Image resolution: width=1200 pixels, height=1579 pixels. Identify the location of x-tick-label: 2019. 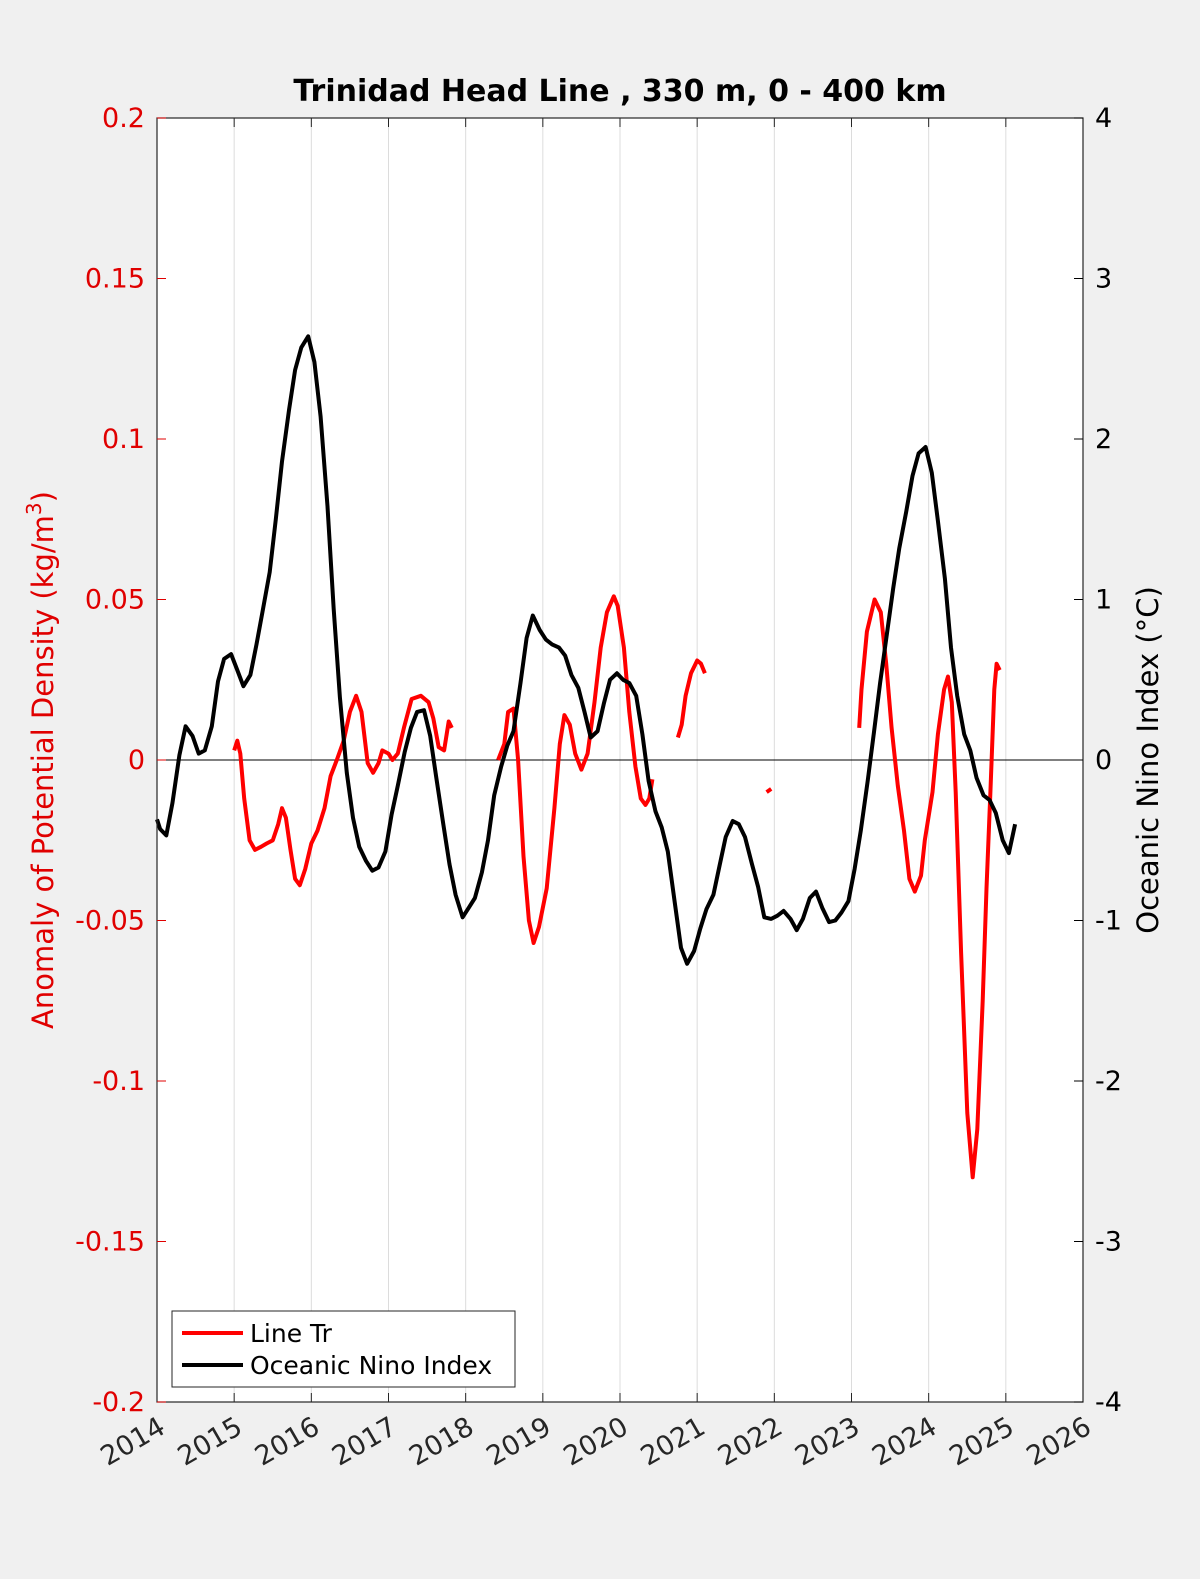
(518, 1441).